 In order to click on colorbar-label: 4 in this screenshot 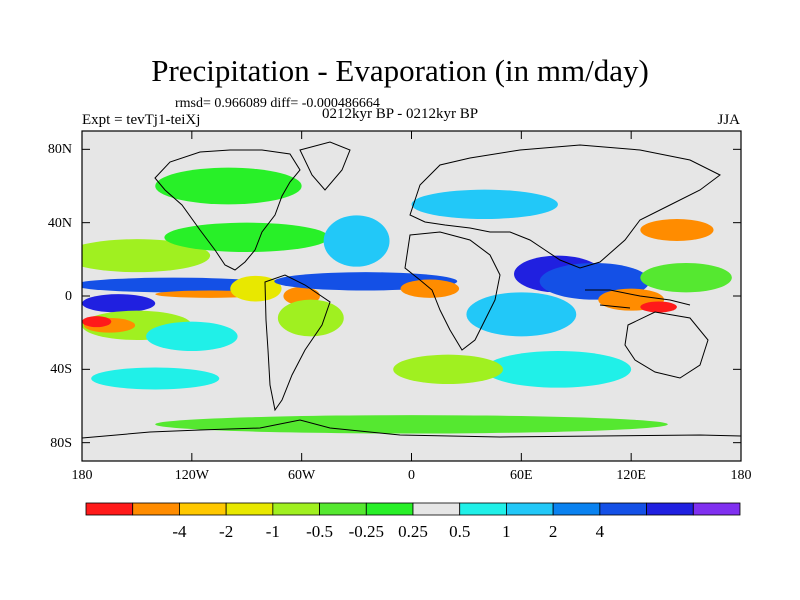, I will do `click(600, 531)`.